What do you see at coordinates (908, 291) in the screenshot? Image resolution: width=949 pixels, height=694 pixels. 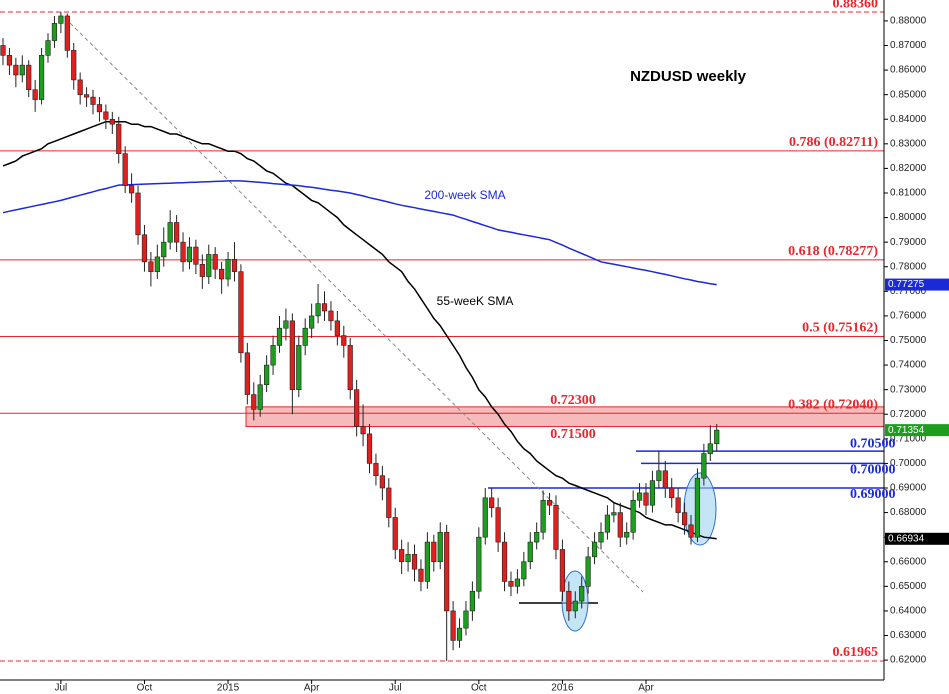 I see `y-tick-label: 0.77000` at bounding box center [908, 291].